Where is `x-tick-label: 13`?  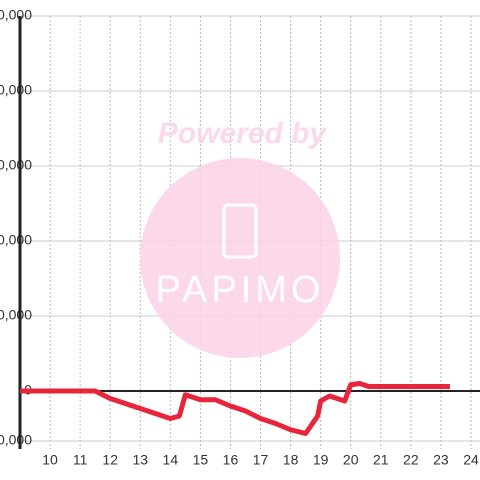
x-tick-label: 13 is located at coordinates (140, 460).